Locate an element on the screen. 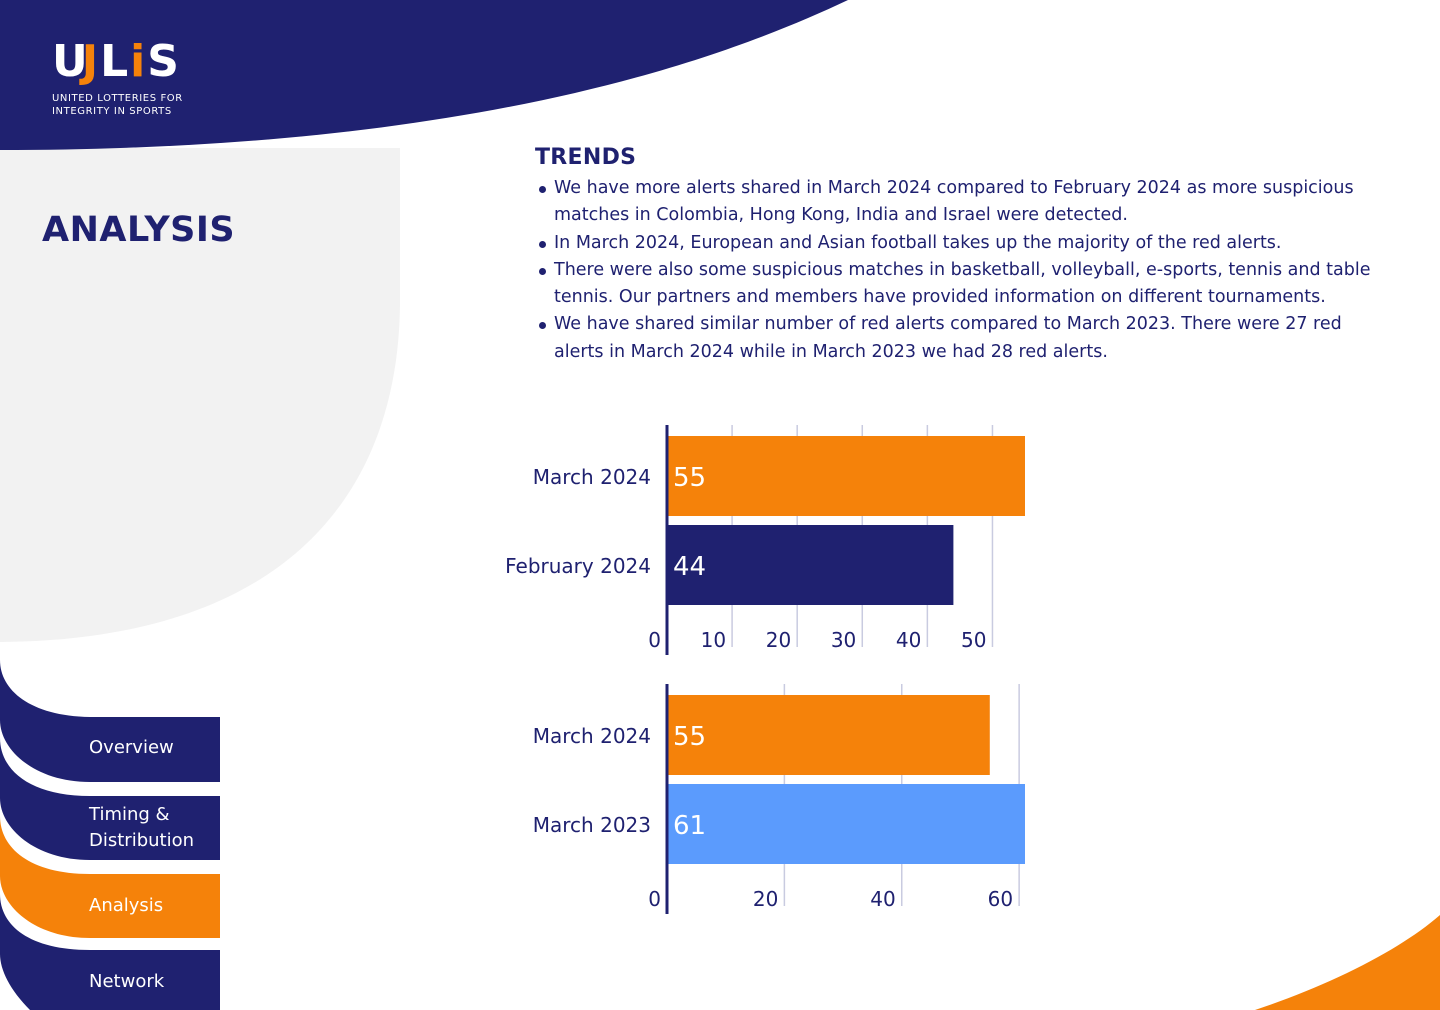 This screenshot has width=1440, height=1010. category-label: February 2024 is located at coordinates (578, 566).